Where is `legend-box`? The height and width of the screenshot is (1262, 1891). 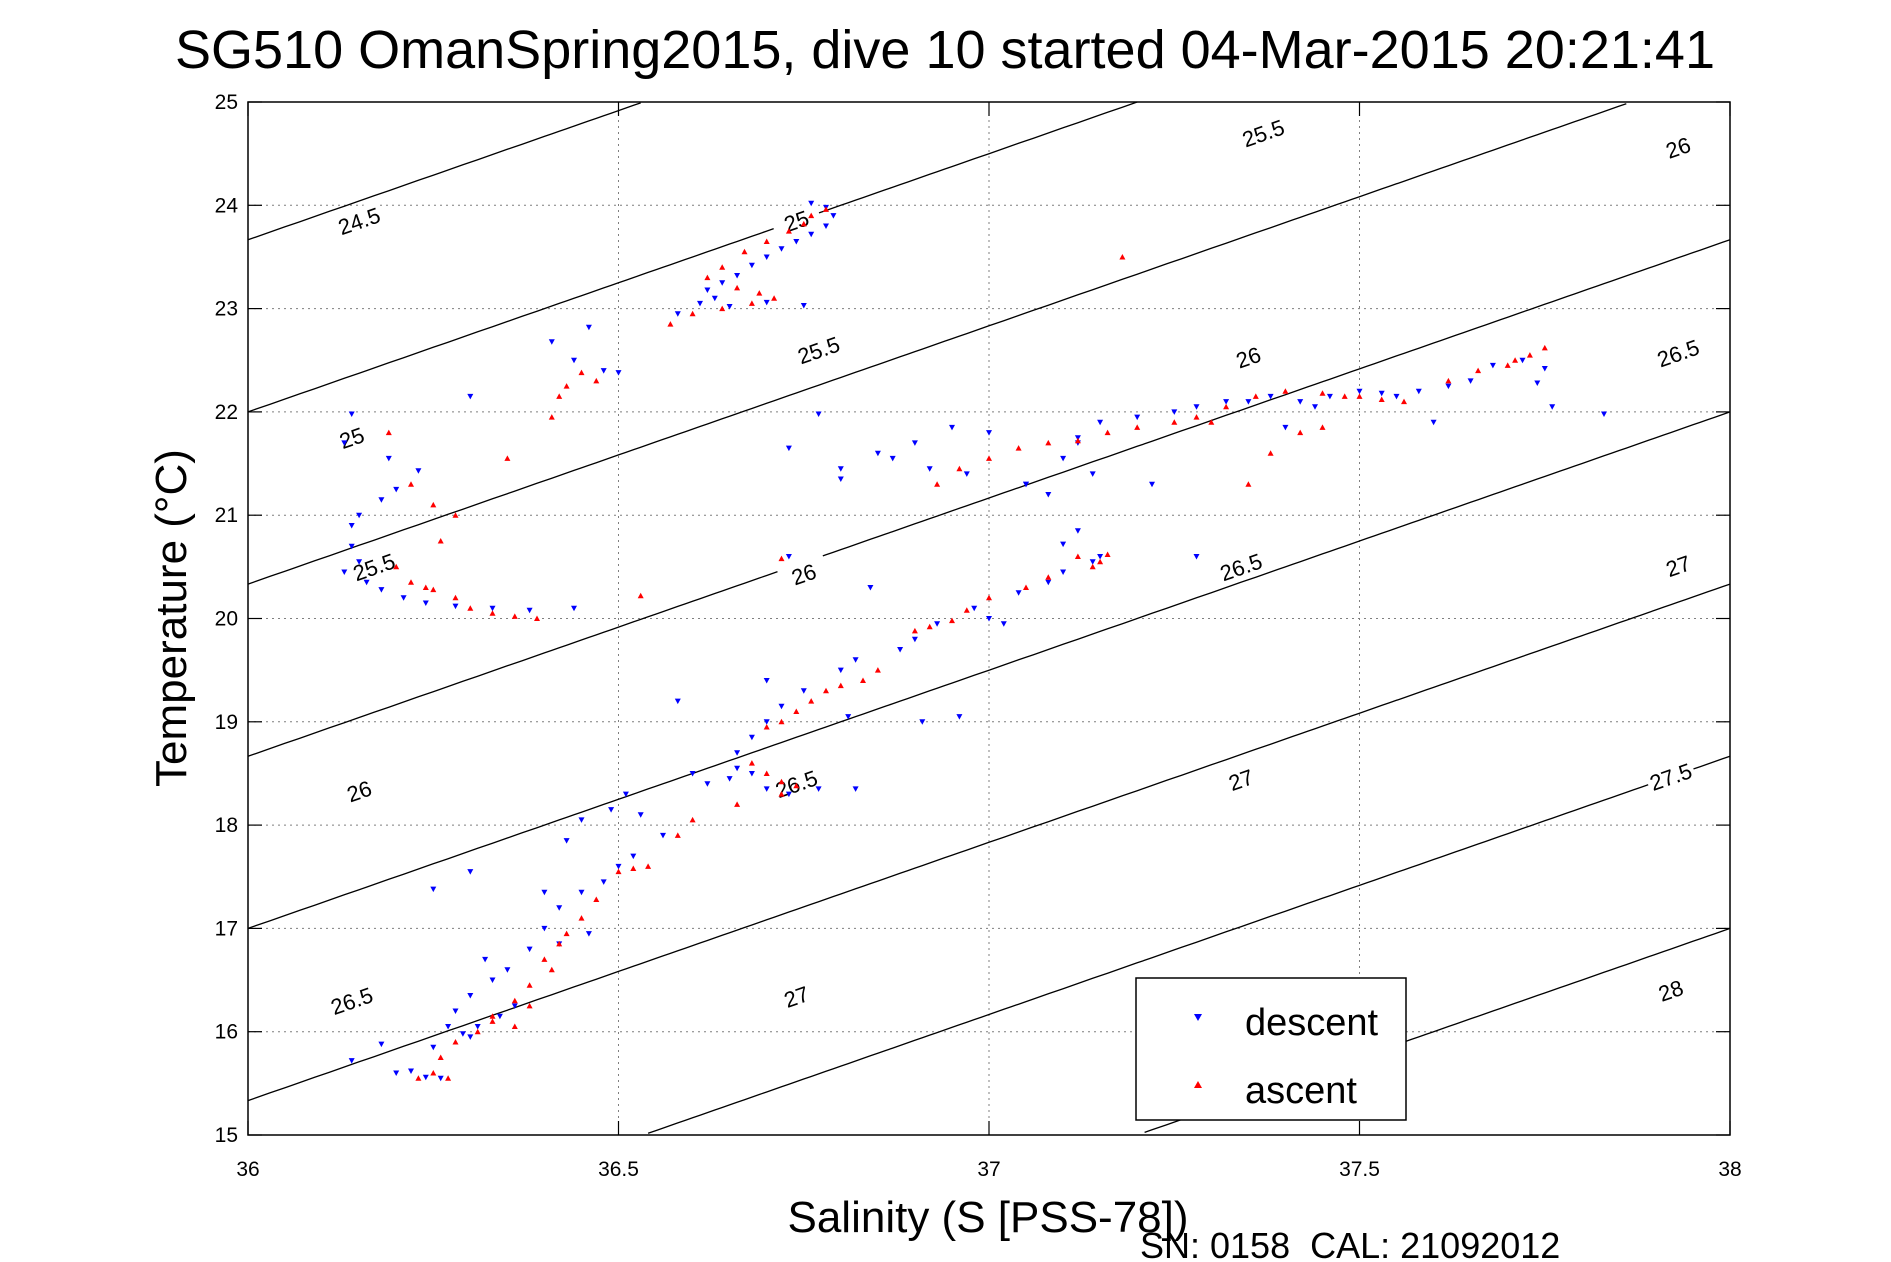 legend-box is located at coordinates (1271, 1049).